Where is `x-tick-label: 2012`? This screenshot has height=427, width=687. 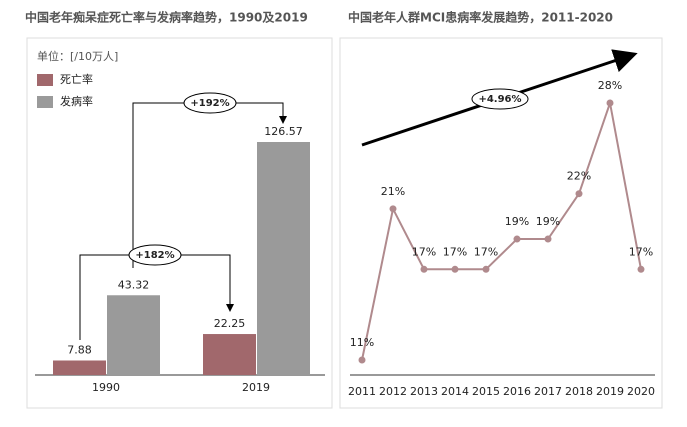
x-tick-label: 2012 is located at coordinates (393, 391).